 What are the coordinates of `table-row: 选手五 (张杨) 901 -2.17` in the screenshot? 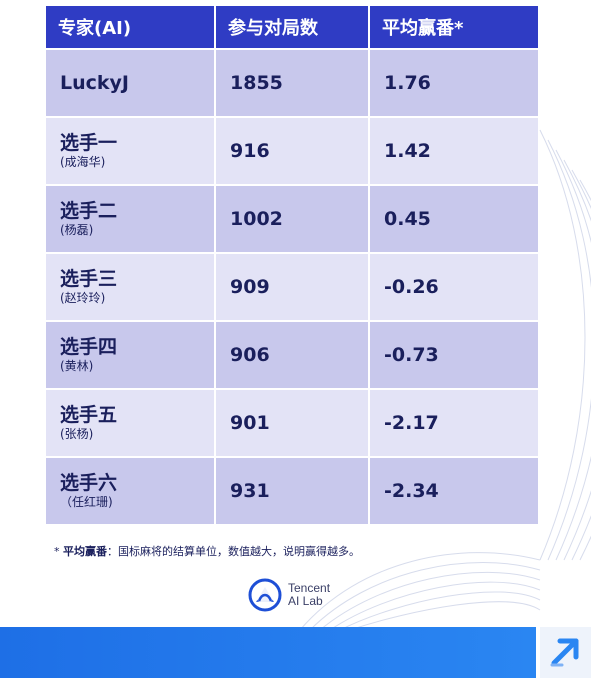 It's located at (292, 422).